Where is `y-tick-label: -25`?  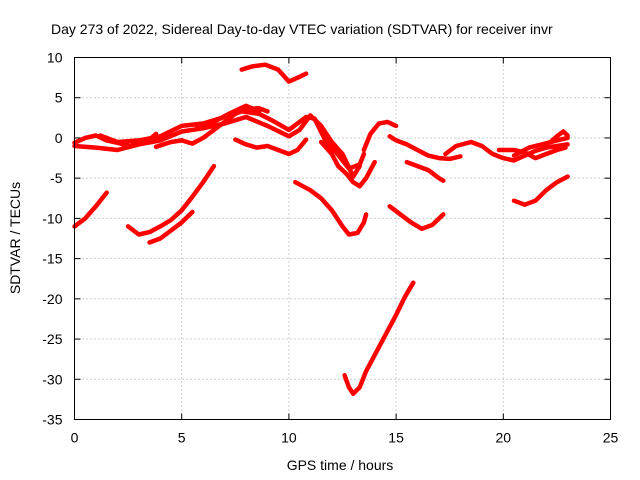
y-tick-label: -25 is located at coordinates (52, 339).